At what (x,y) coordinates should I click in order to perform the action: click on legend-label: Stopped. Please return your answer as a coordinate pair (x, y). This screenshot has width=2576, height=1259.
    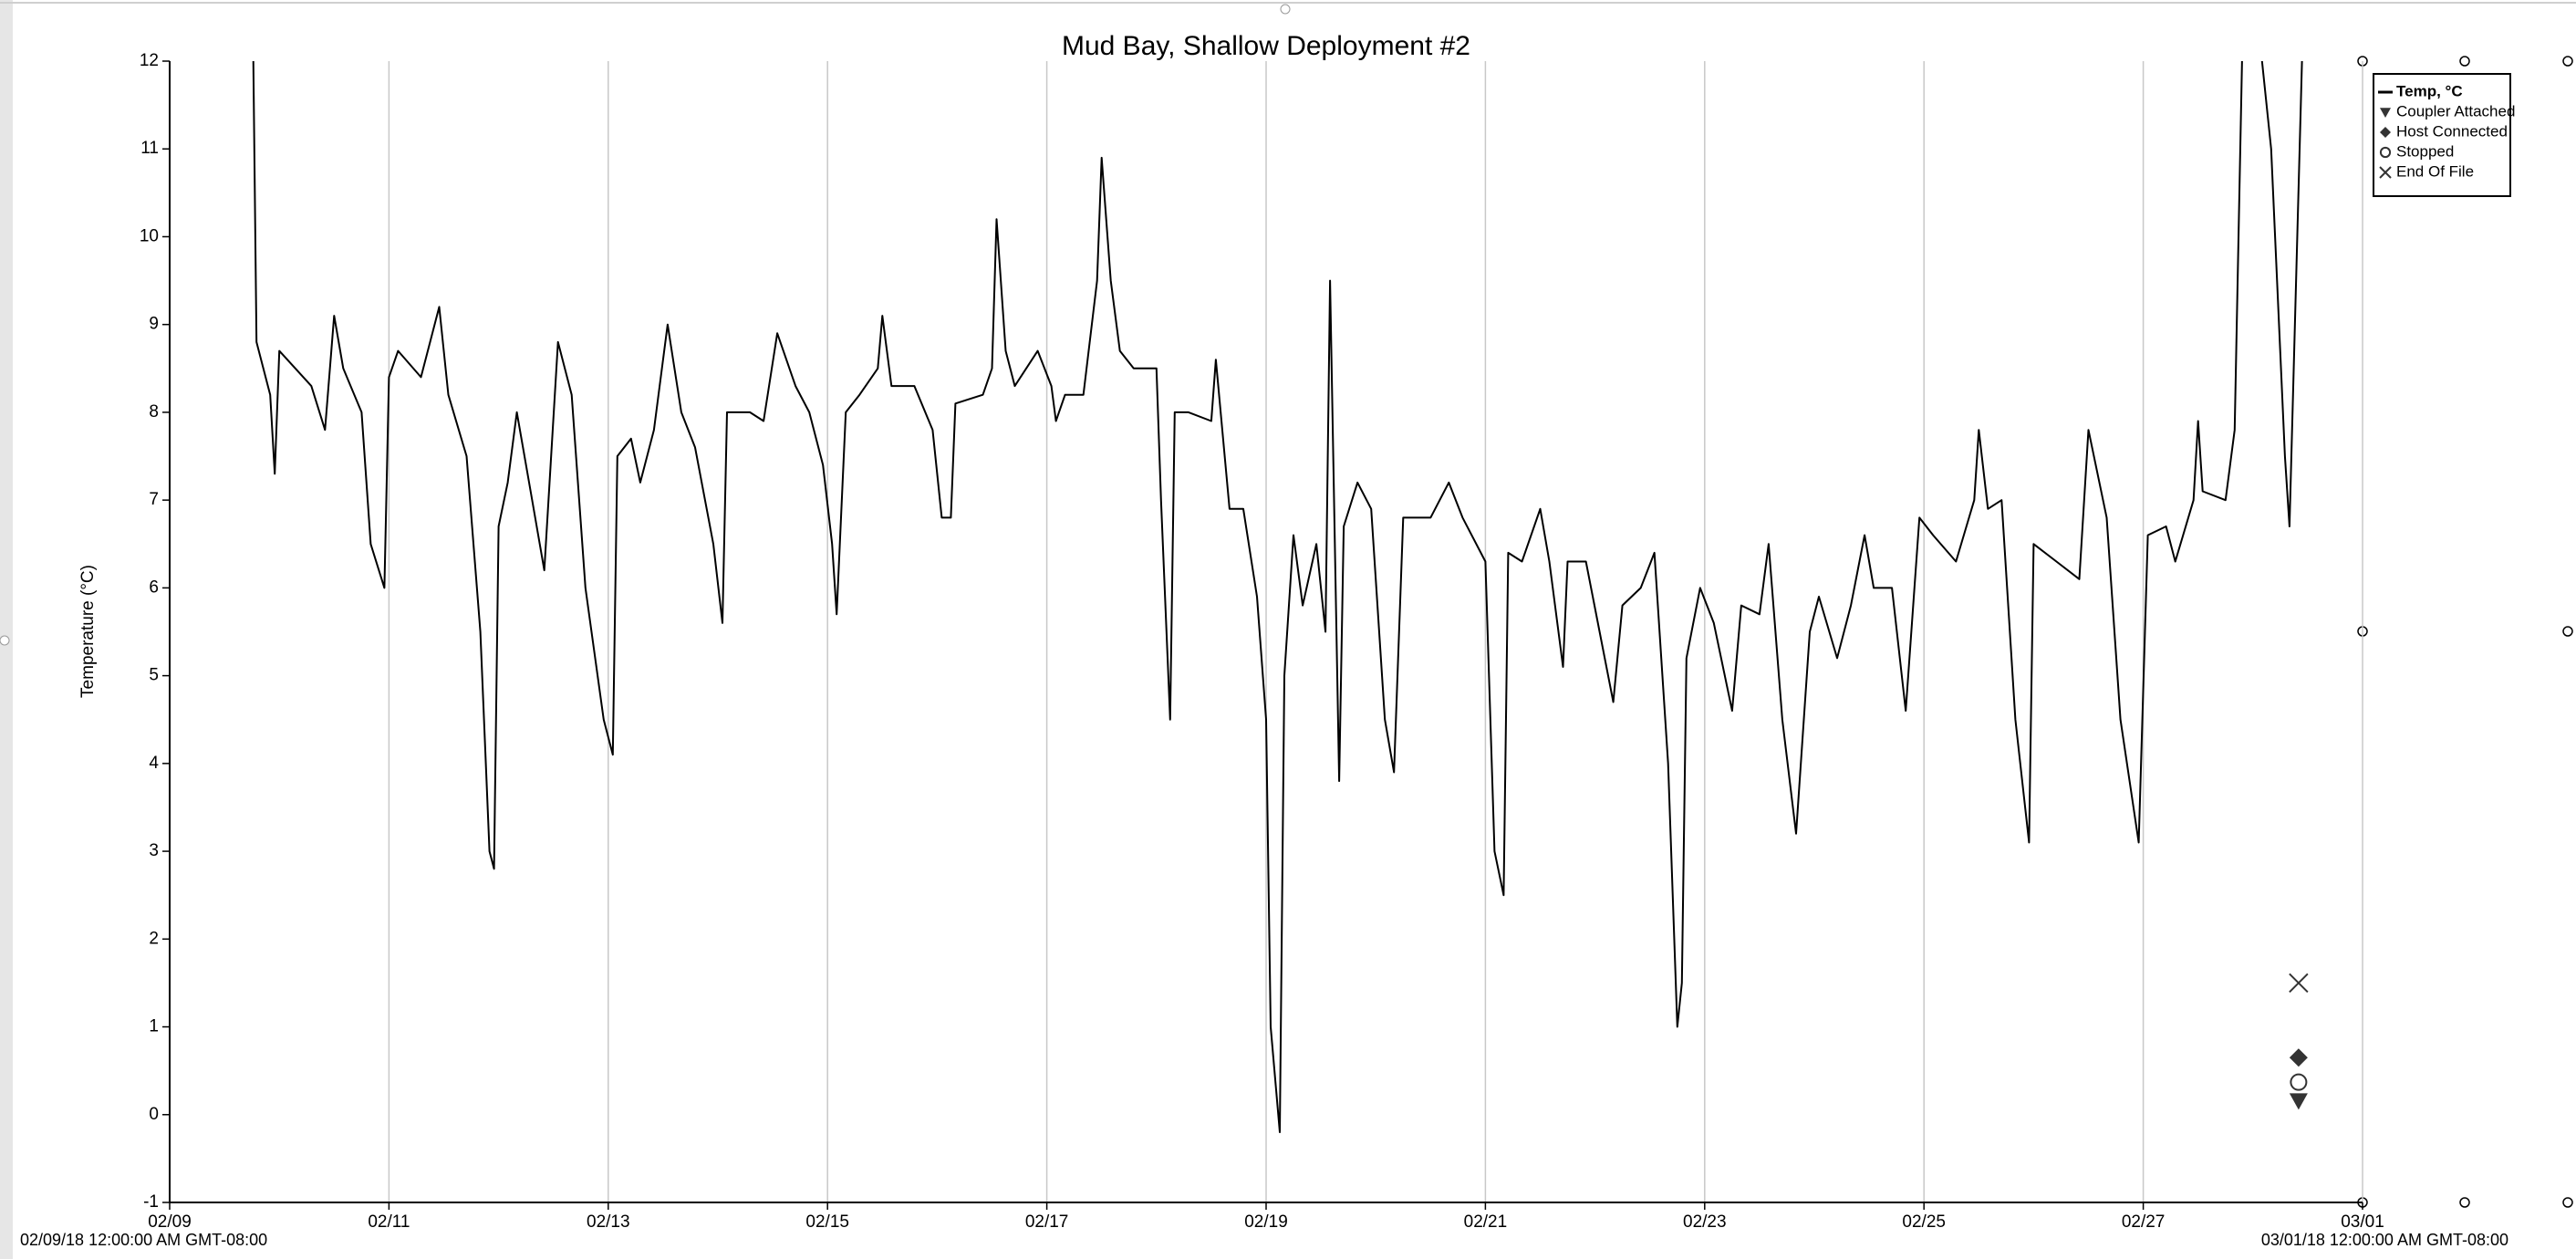
    Looking at the image, I should click on (2425, 151).